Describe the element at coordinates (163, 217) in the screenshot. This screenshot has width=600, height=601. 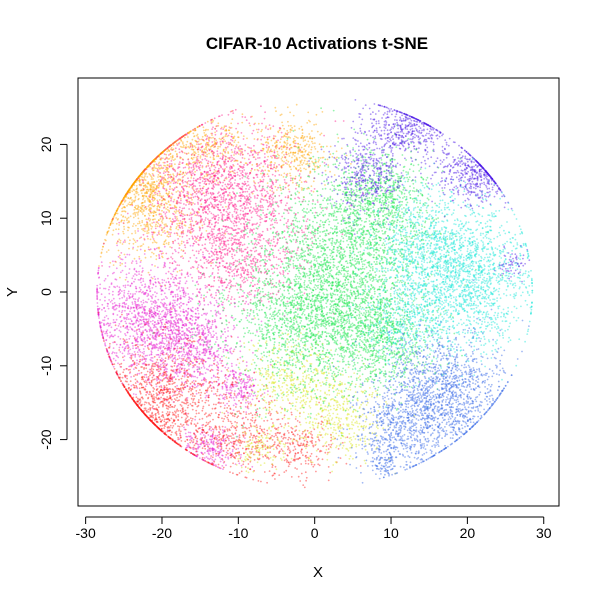
I see `point-cluster` at that location.